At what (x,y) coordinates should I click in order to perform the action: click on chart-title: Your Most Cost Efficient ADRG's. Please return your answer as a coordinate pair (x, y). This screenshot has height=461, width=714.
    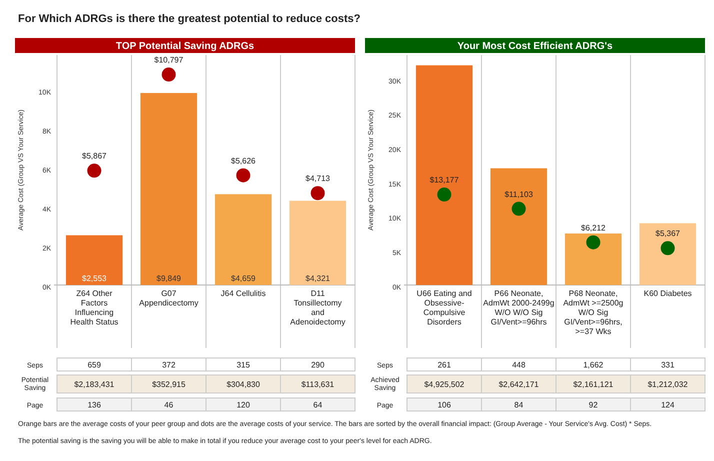
    Looking at the image, I should click on (535, 46).